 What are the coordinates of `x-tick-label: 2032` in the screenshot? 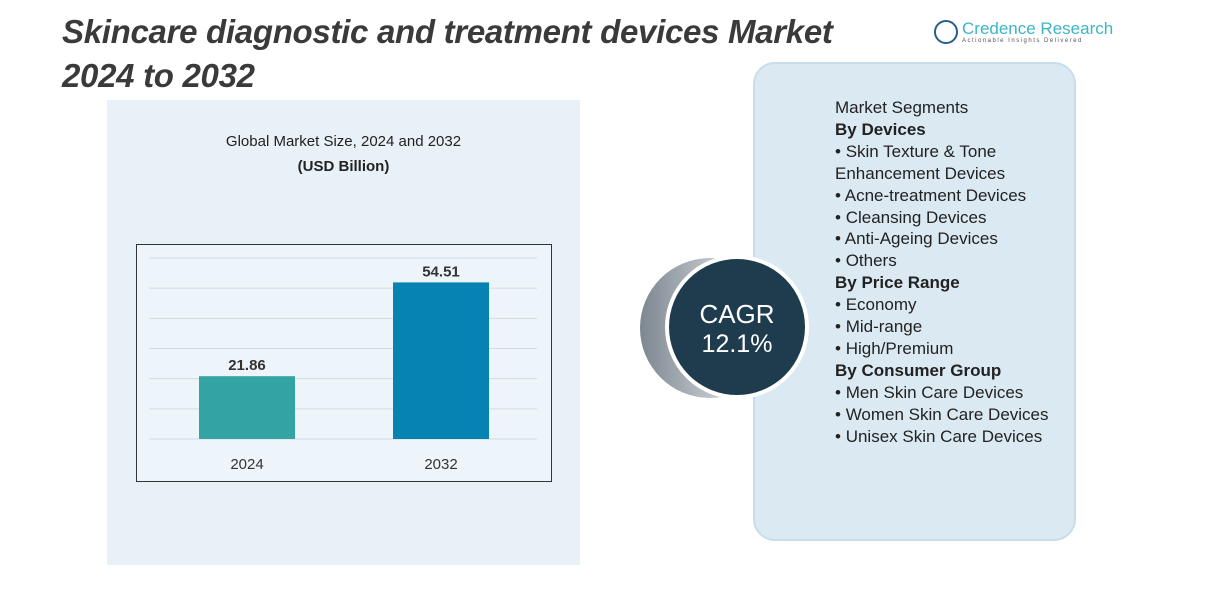 It's located at (440, 464).